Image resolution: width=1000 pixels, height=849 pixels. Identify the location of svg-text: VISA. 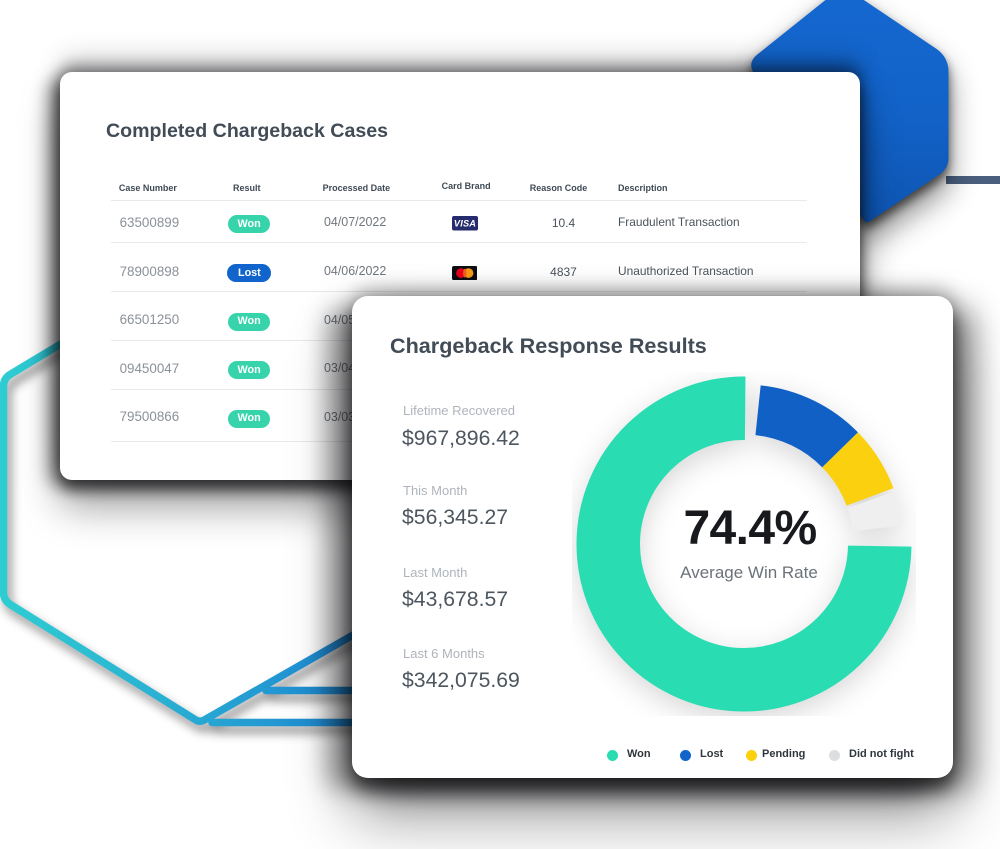
(465, 224).